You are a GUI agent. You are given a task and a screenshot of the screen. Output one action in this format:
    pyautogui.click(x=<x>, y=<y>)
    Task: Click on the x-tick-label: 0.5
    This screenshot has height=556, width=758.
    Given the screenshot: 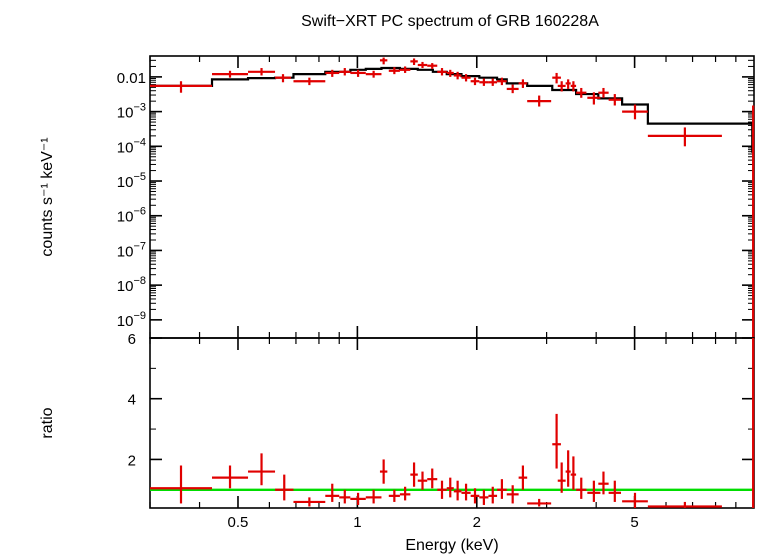 What is the action you would take?
    pyautogui.click(x=238, y=522)
    